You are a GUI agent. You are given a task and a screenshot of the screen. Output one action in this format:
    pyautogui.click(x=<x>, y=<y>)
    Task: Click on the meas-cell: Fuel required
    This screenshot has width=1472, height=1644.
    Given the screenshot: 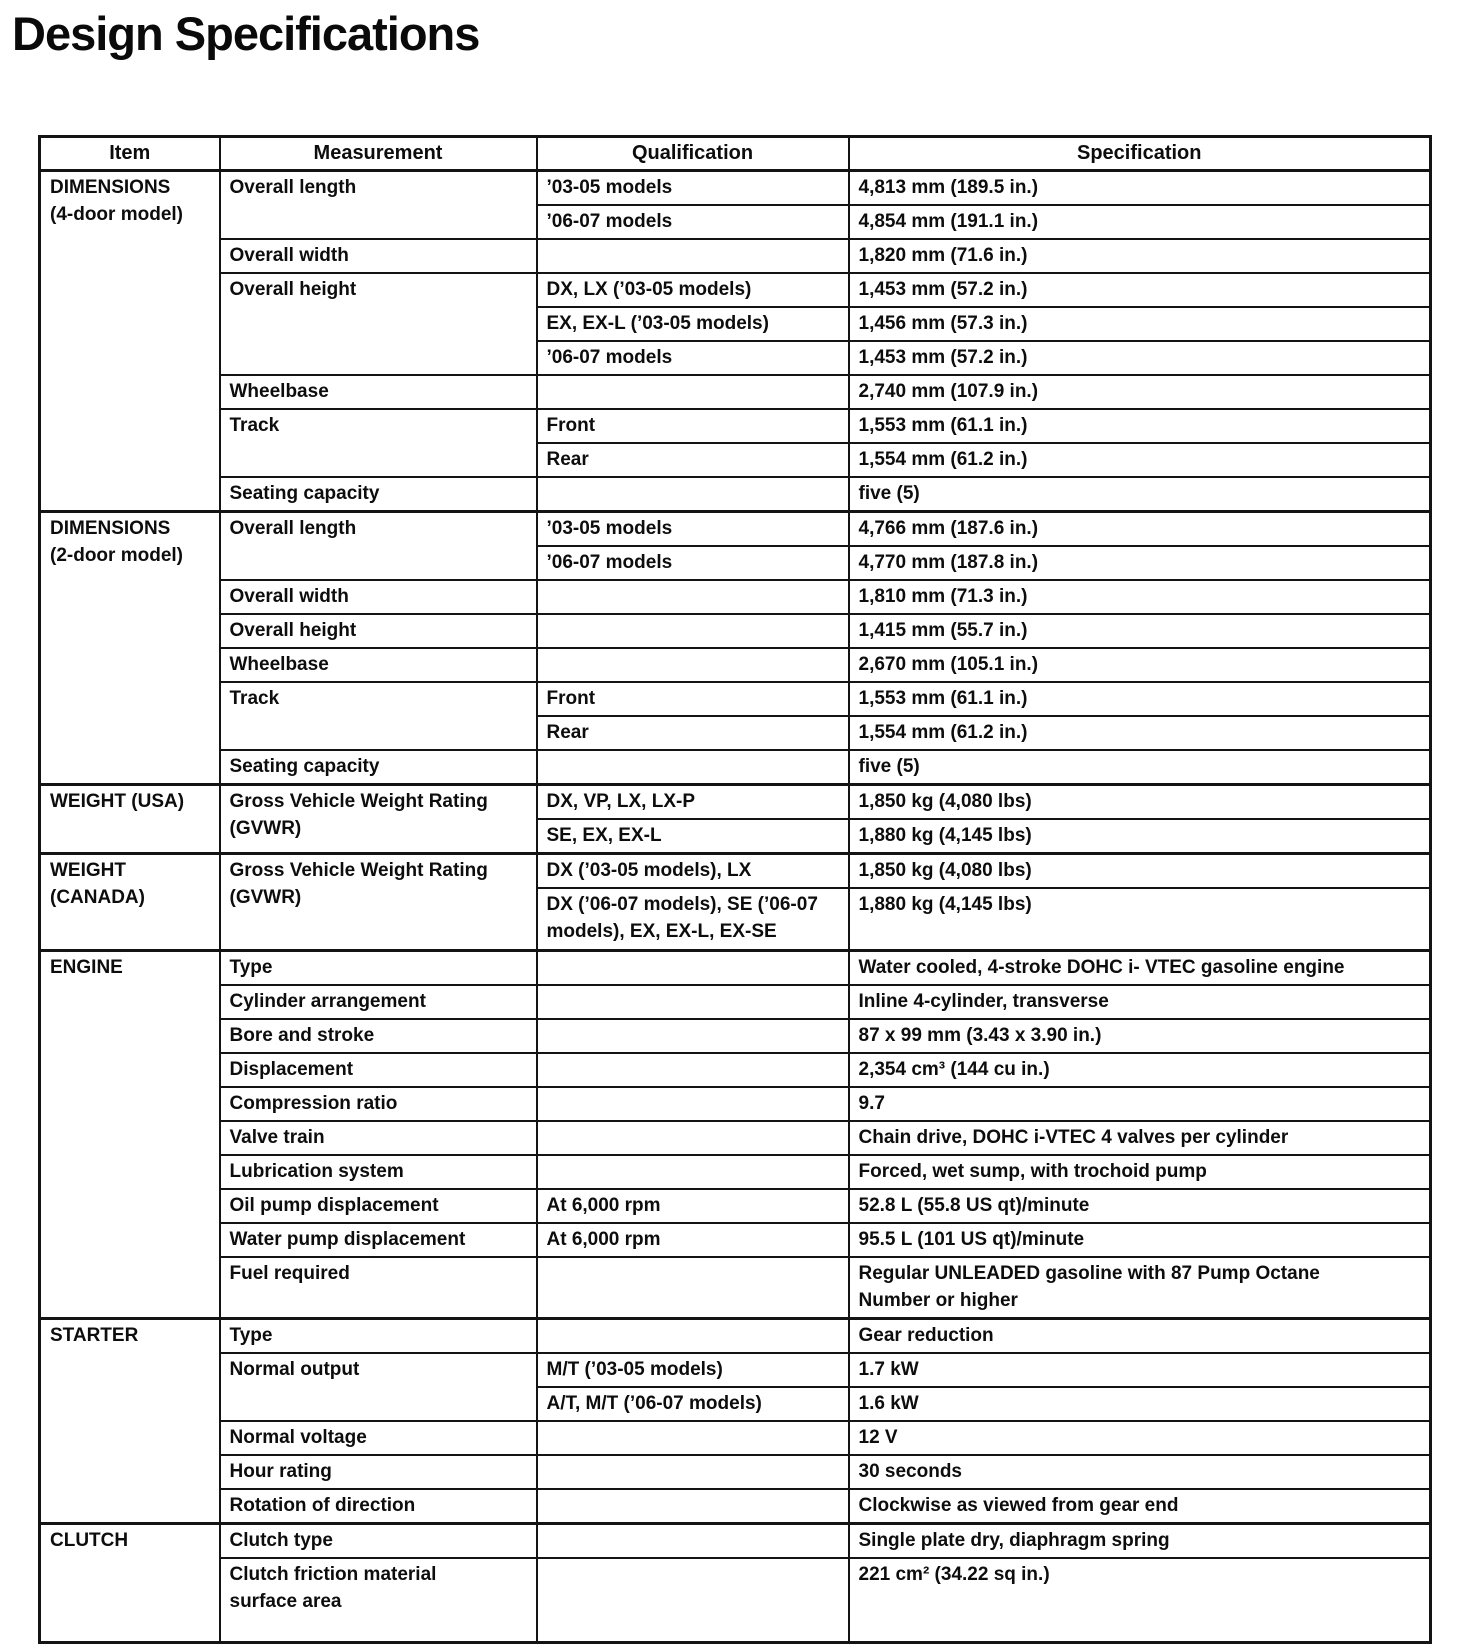 What is the action you would take?
    pyautogui.click(x=378, y=1287)
    